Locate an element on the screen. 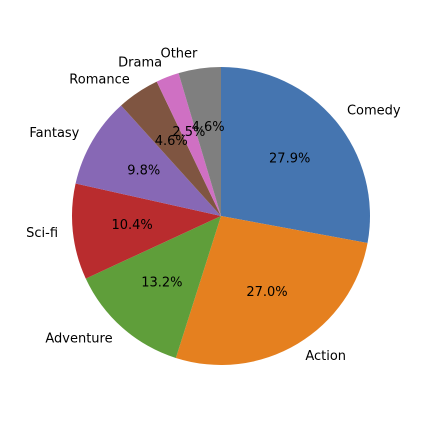 The width and height of the screenshot is (432, 432). category-label-action: Action is located at coordinates (325, 356).